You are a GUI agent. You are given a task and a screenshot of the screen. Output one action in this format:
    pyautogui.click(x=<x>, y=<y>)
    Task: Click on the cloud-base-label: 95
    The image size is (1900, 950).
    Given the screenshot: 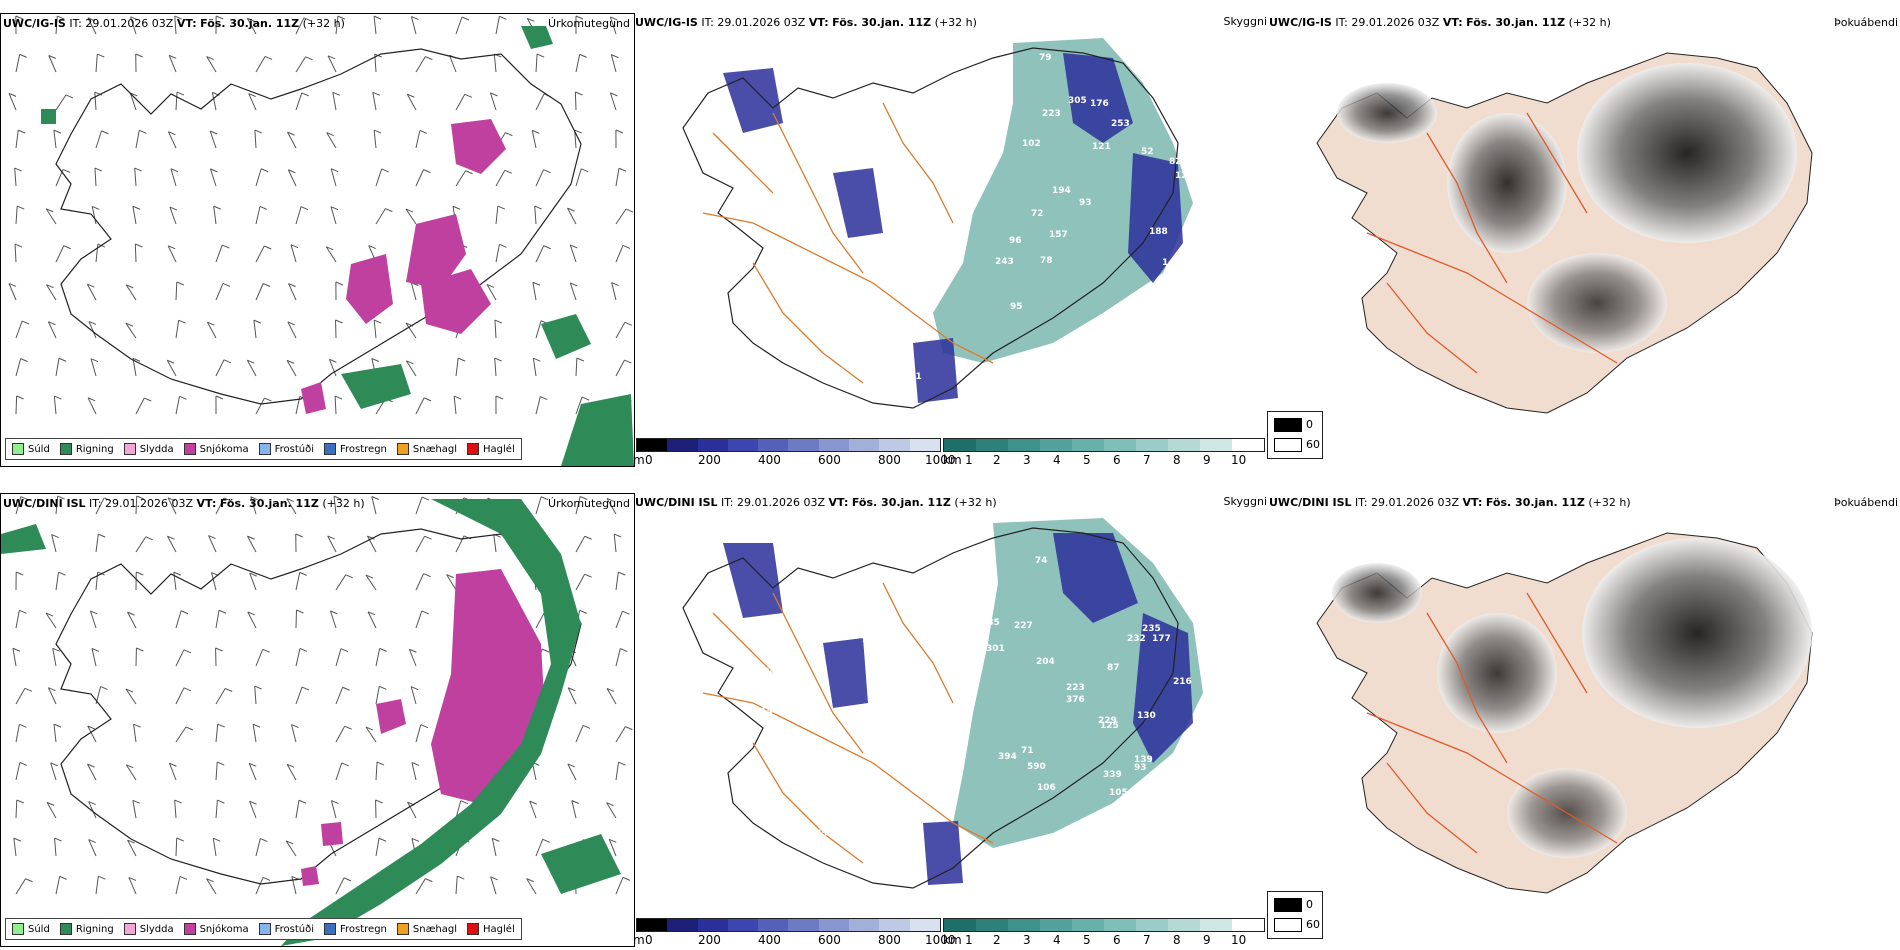 What is the action you would take?
    pyautogui.click(x=855, y=328)
    